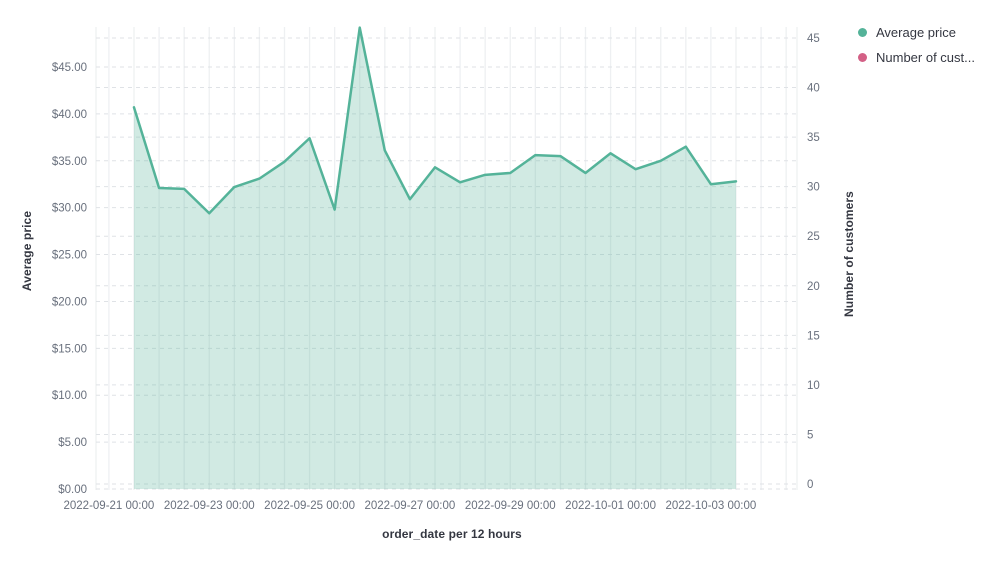  What do you see at coordinates (69, 396) in the screenshot?
I see `left-y-tick-label: $10.00` at bounding box center [69, 396].